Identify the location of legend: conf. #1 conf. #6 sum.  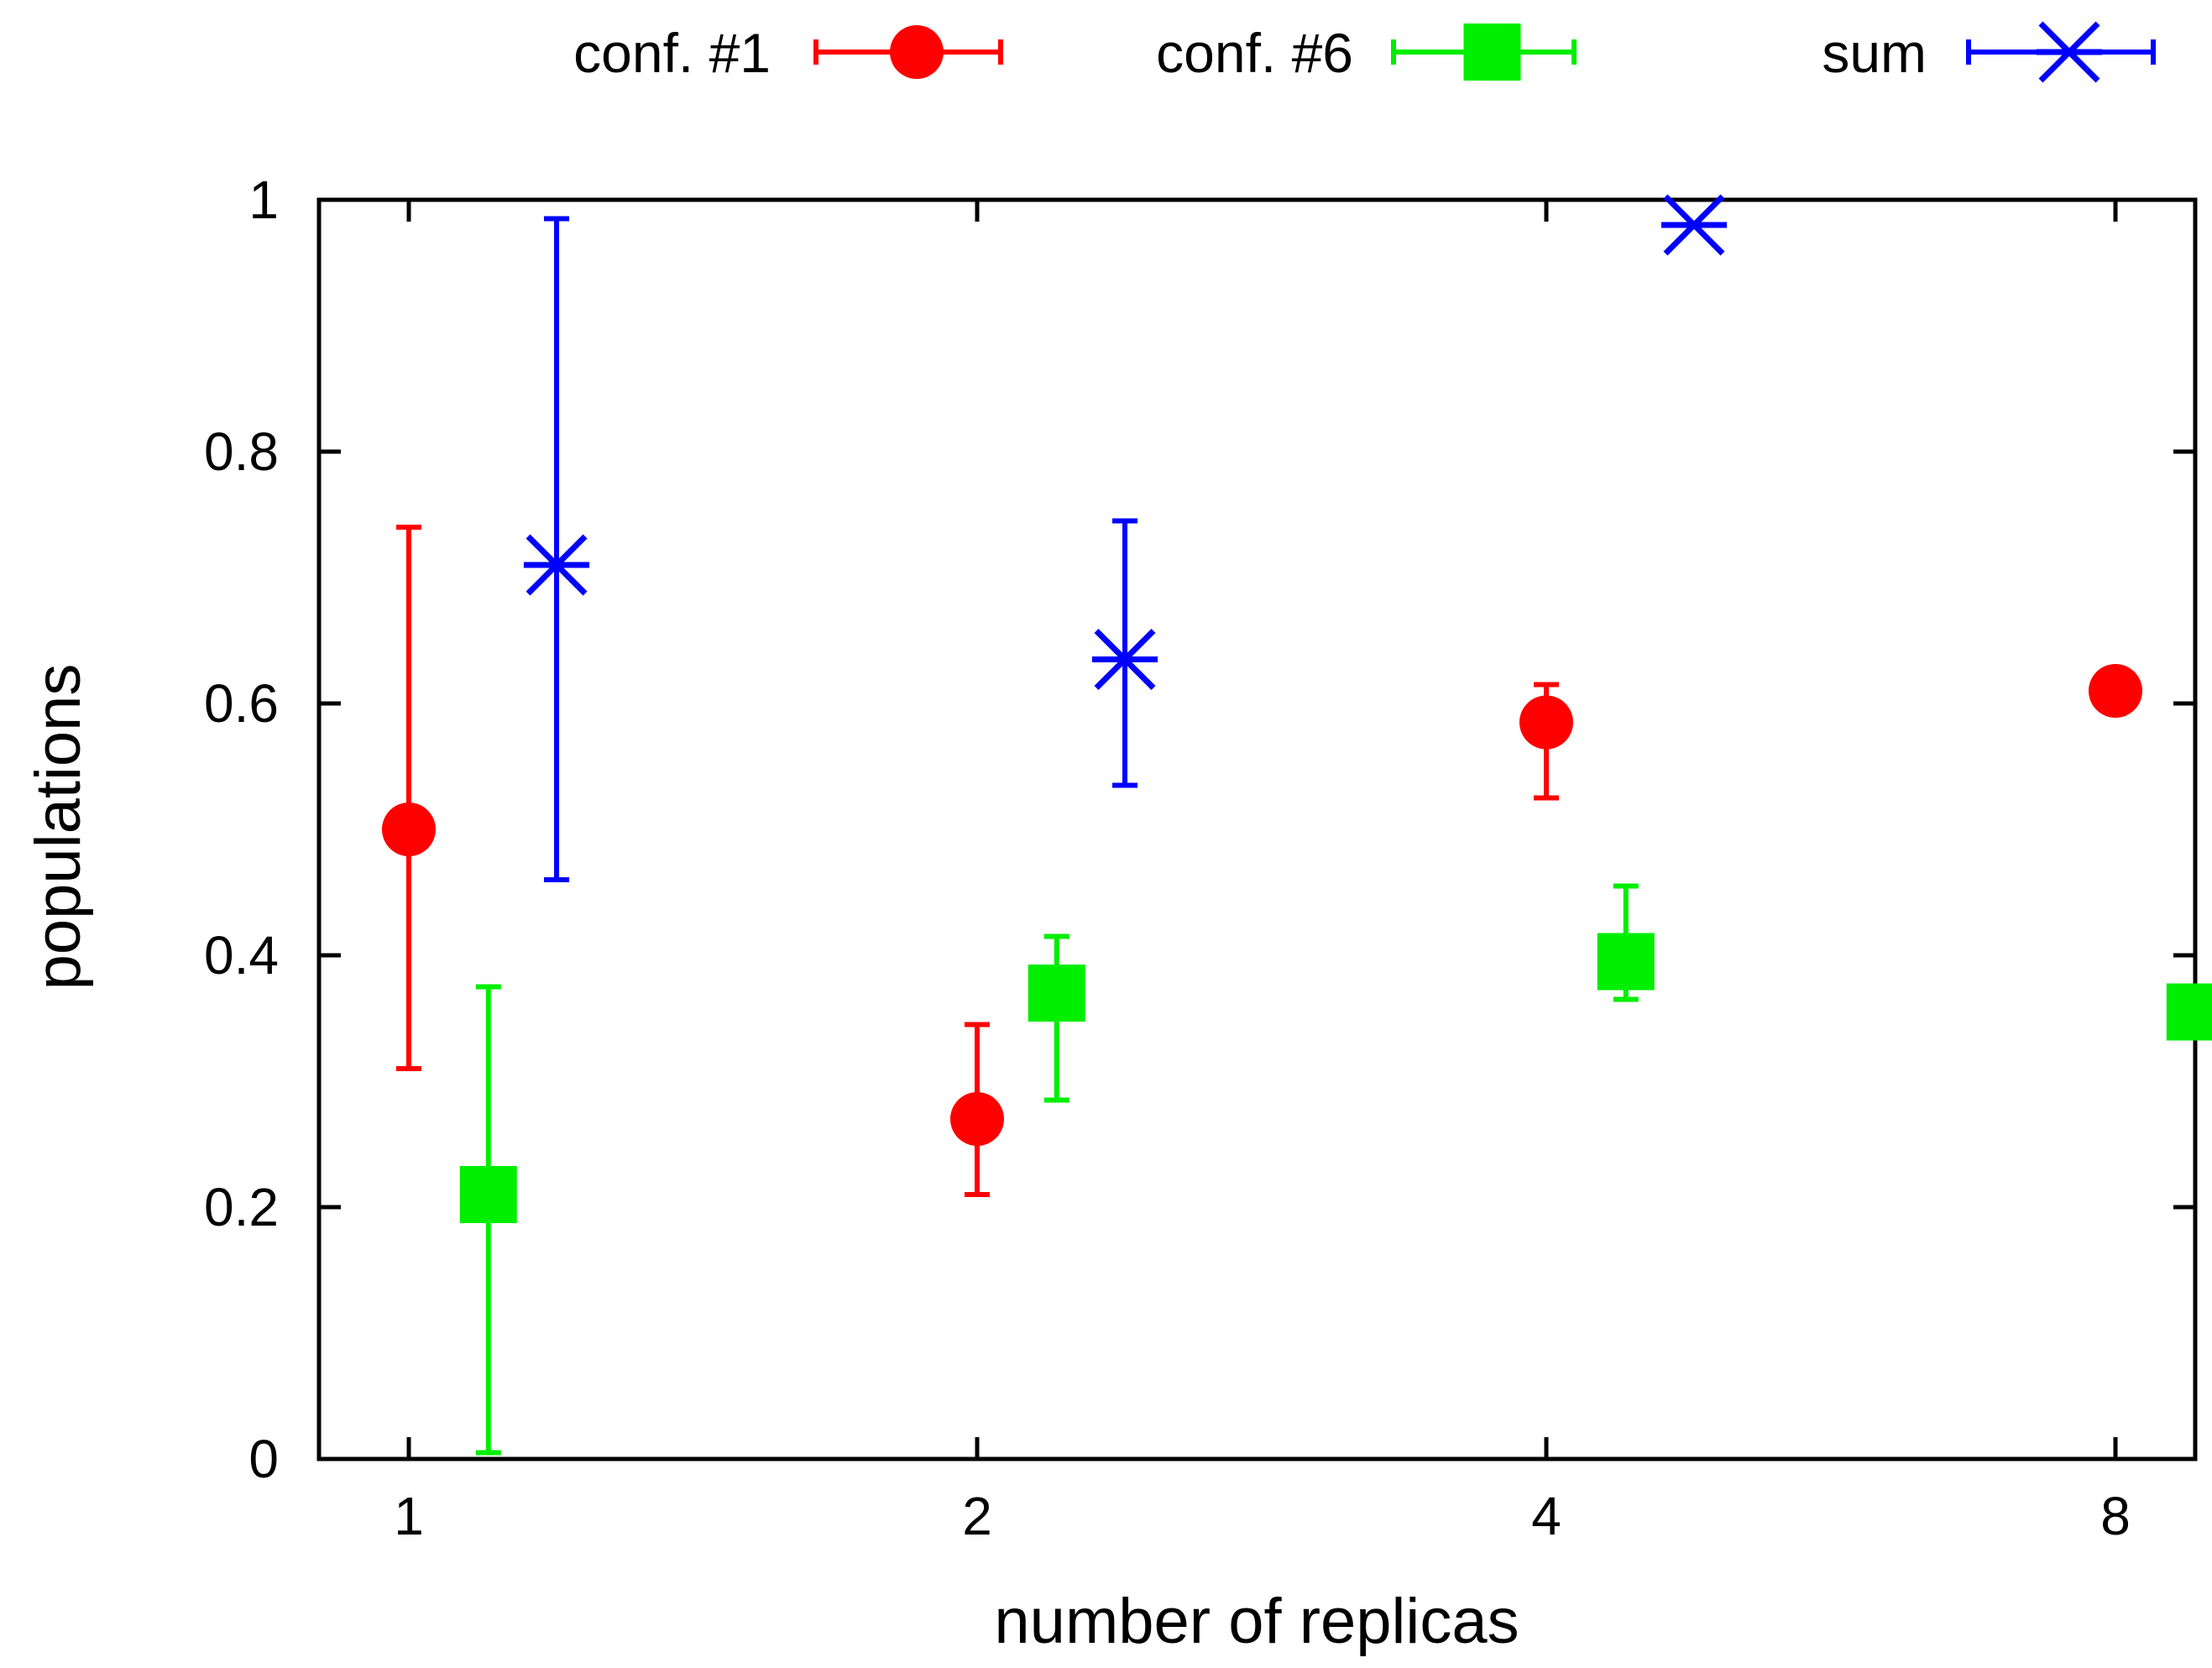
(1365, 52).